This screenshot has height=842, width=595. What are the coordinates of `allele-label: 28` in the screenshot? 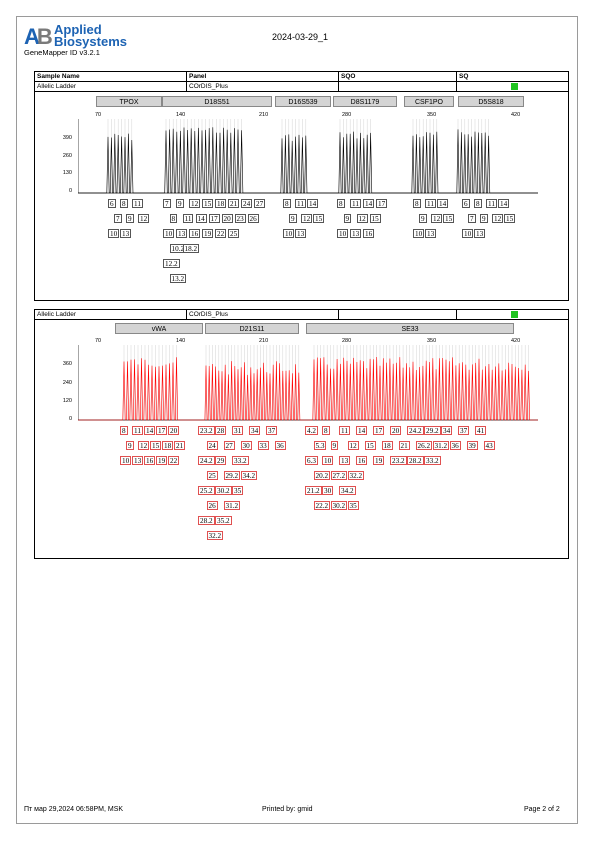 It's located at (221, 430).